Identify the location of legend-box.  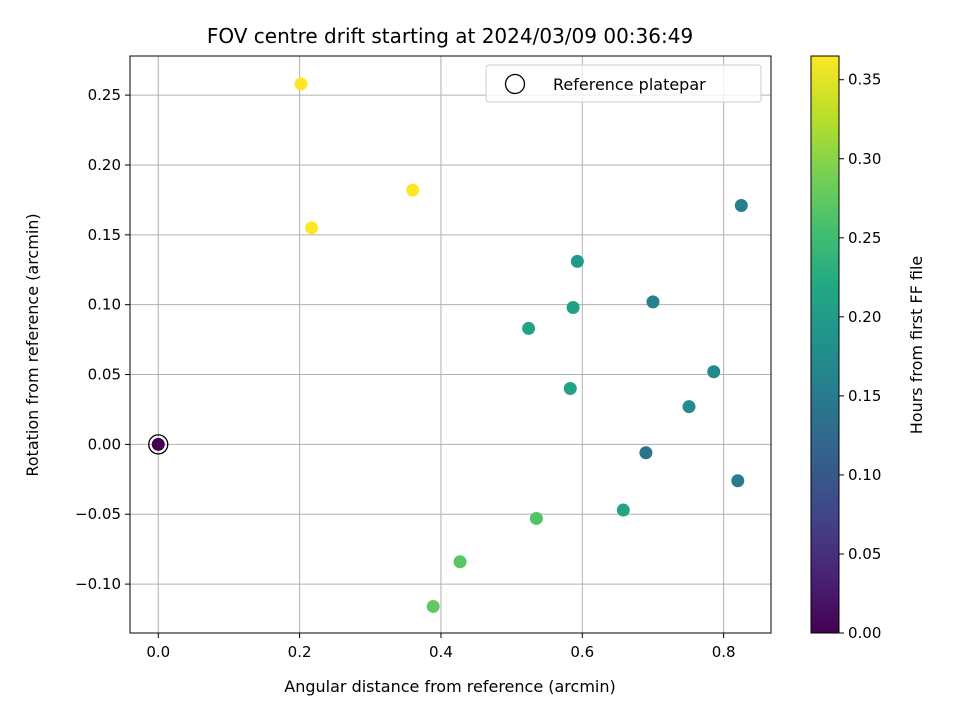
(623, 83).